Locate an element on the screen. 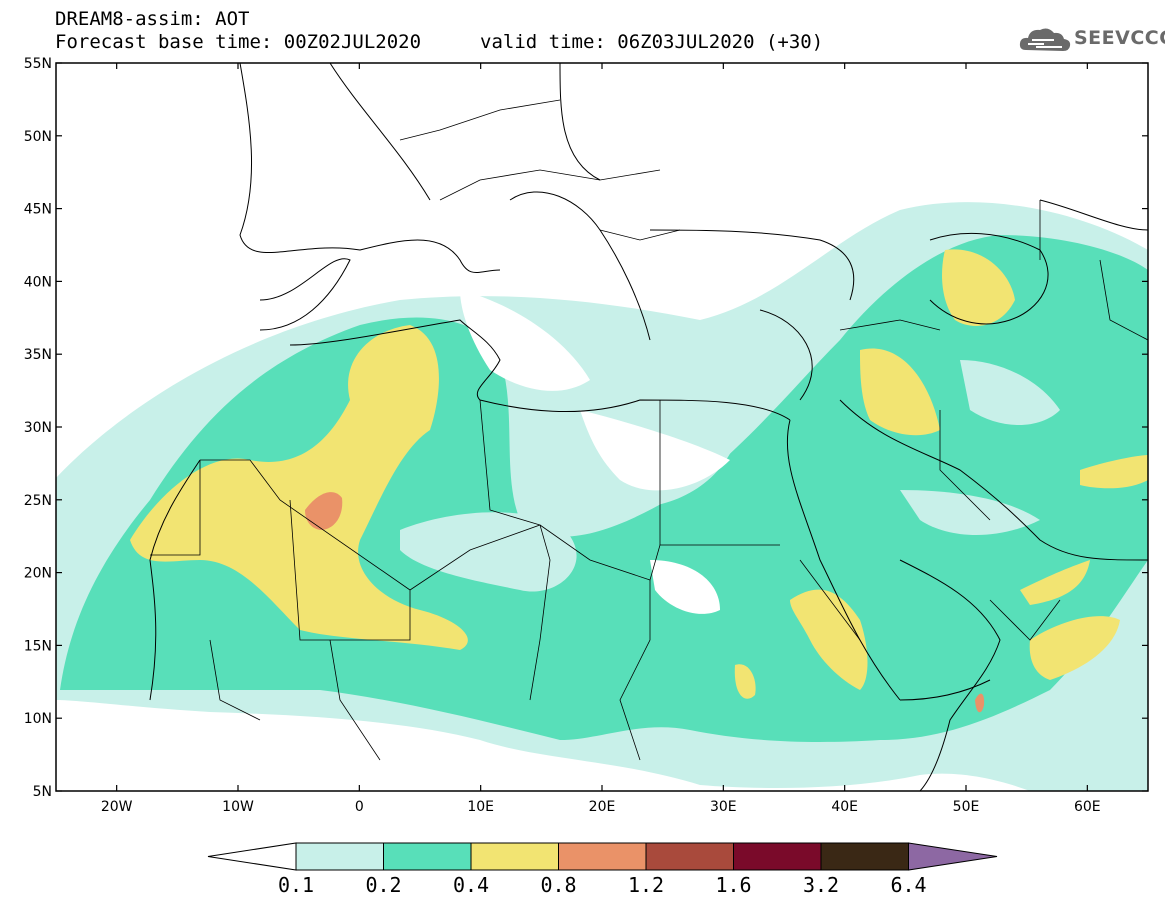  colorbar: 0.1 0.2 0.4 0.8 1.2 1.6 3.2 6.4 is located at coordinates (602, 869).